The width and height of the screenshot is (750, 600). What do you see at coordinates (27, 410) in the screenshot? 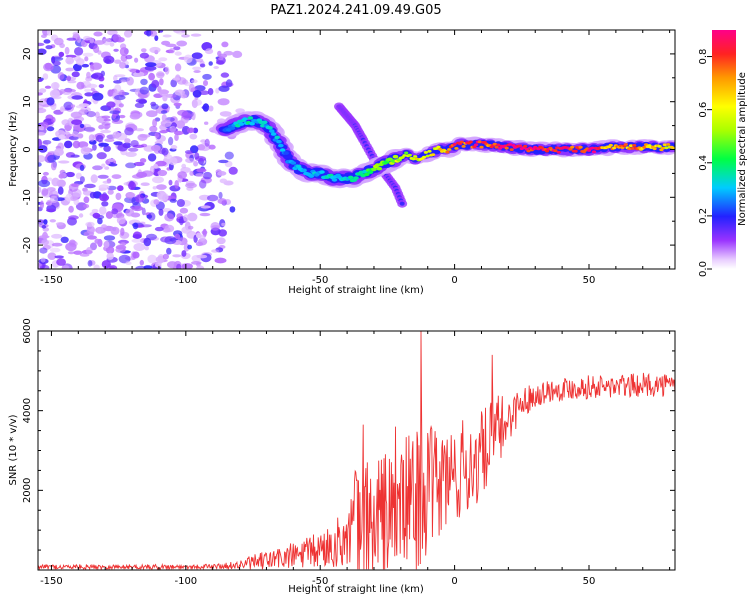
I see `y-tick-label: 4000` at bounding box center [27, 410].